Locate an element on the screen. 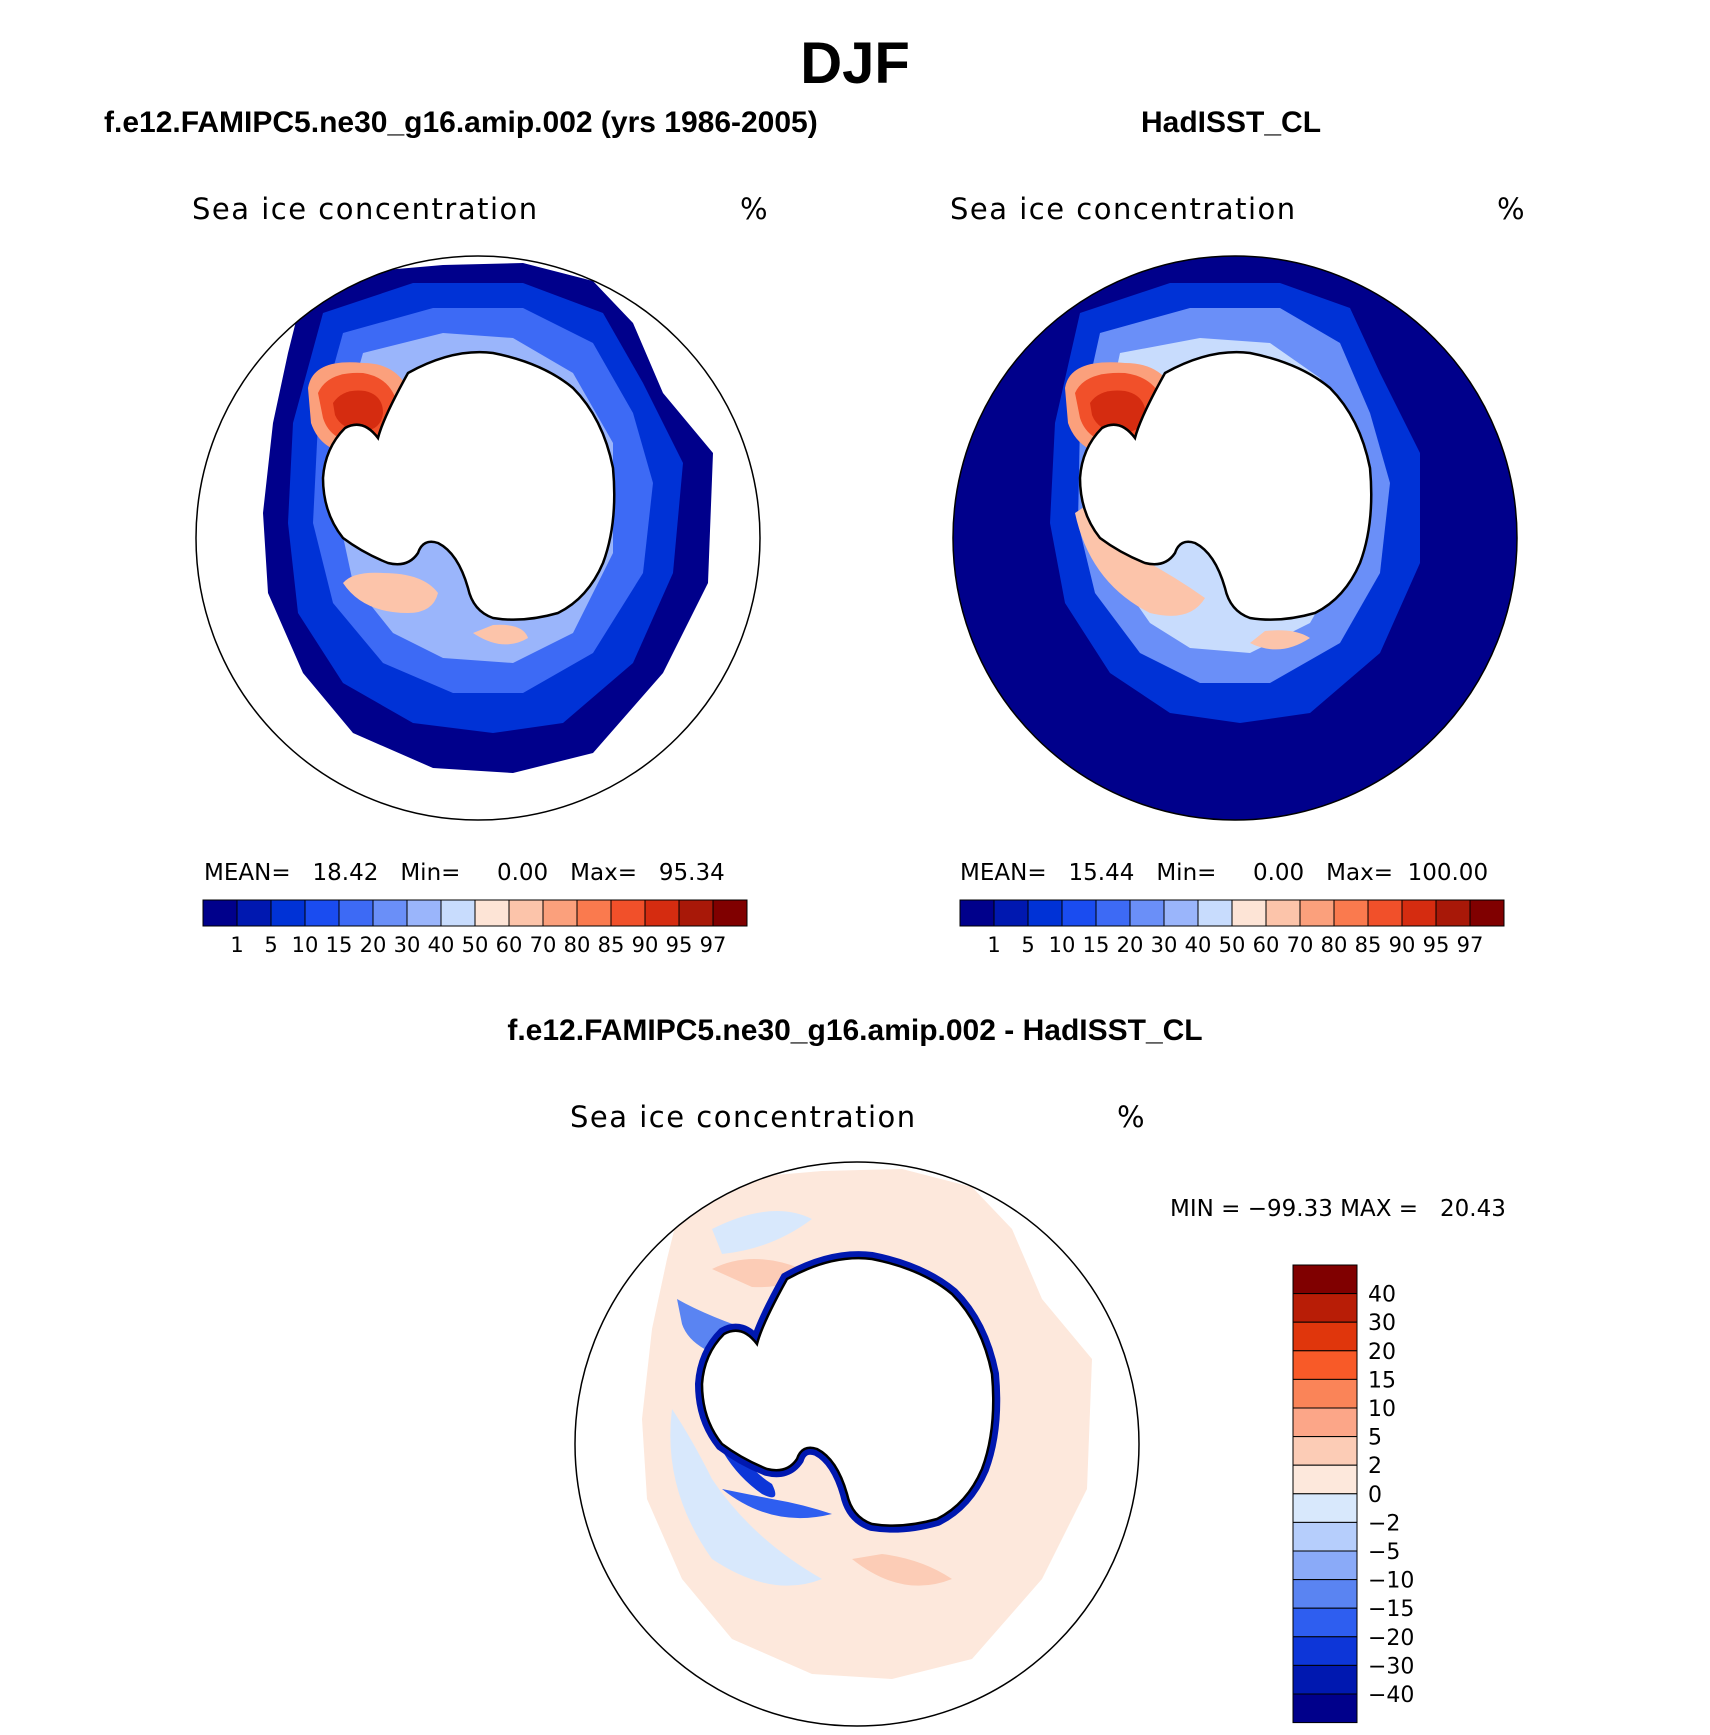 This screenshot has width=1710, height=1735. diff-colorbar-tick-label: −40 is located at coordinates (1391, 1695).